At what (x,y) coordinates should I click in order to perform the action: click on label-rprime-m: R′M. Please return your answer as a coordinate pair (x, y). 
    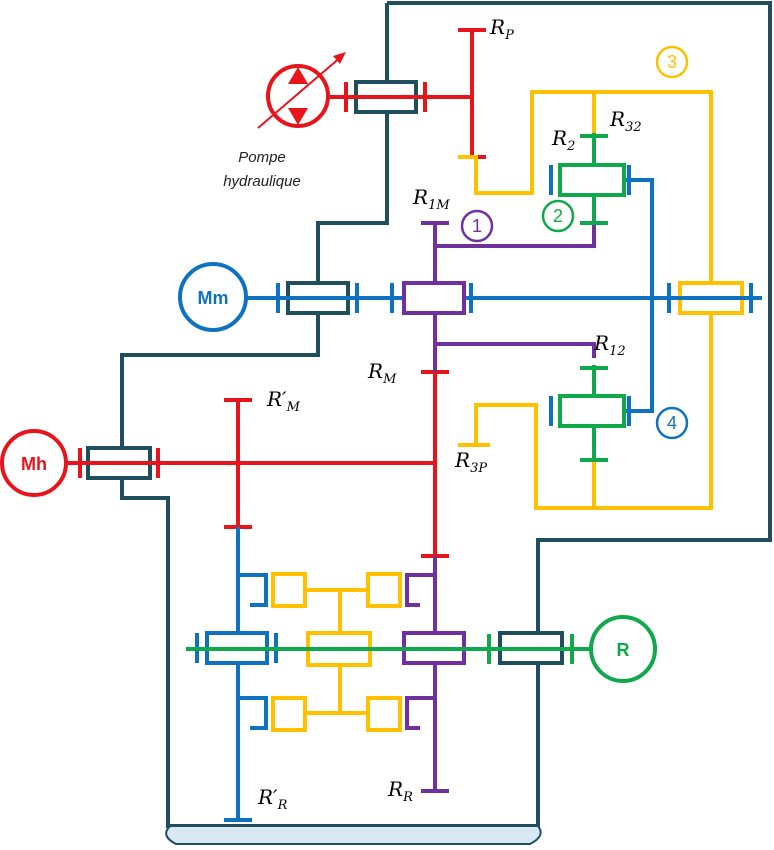
    Looking at the image, I should click on (283, 401).